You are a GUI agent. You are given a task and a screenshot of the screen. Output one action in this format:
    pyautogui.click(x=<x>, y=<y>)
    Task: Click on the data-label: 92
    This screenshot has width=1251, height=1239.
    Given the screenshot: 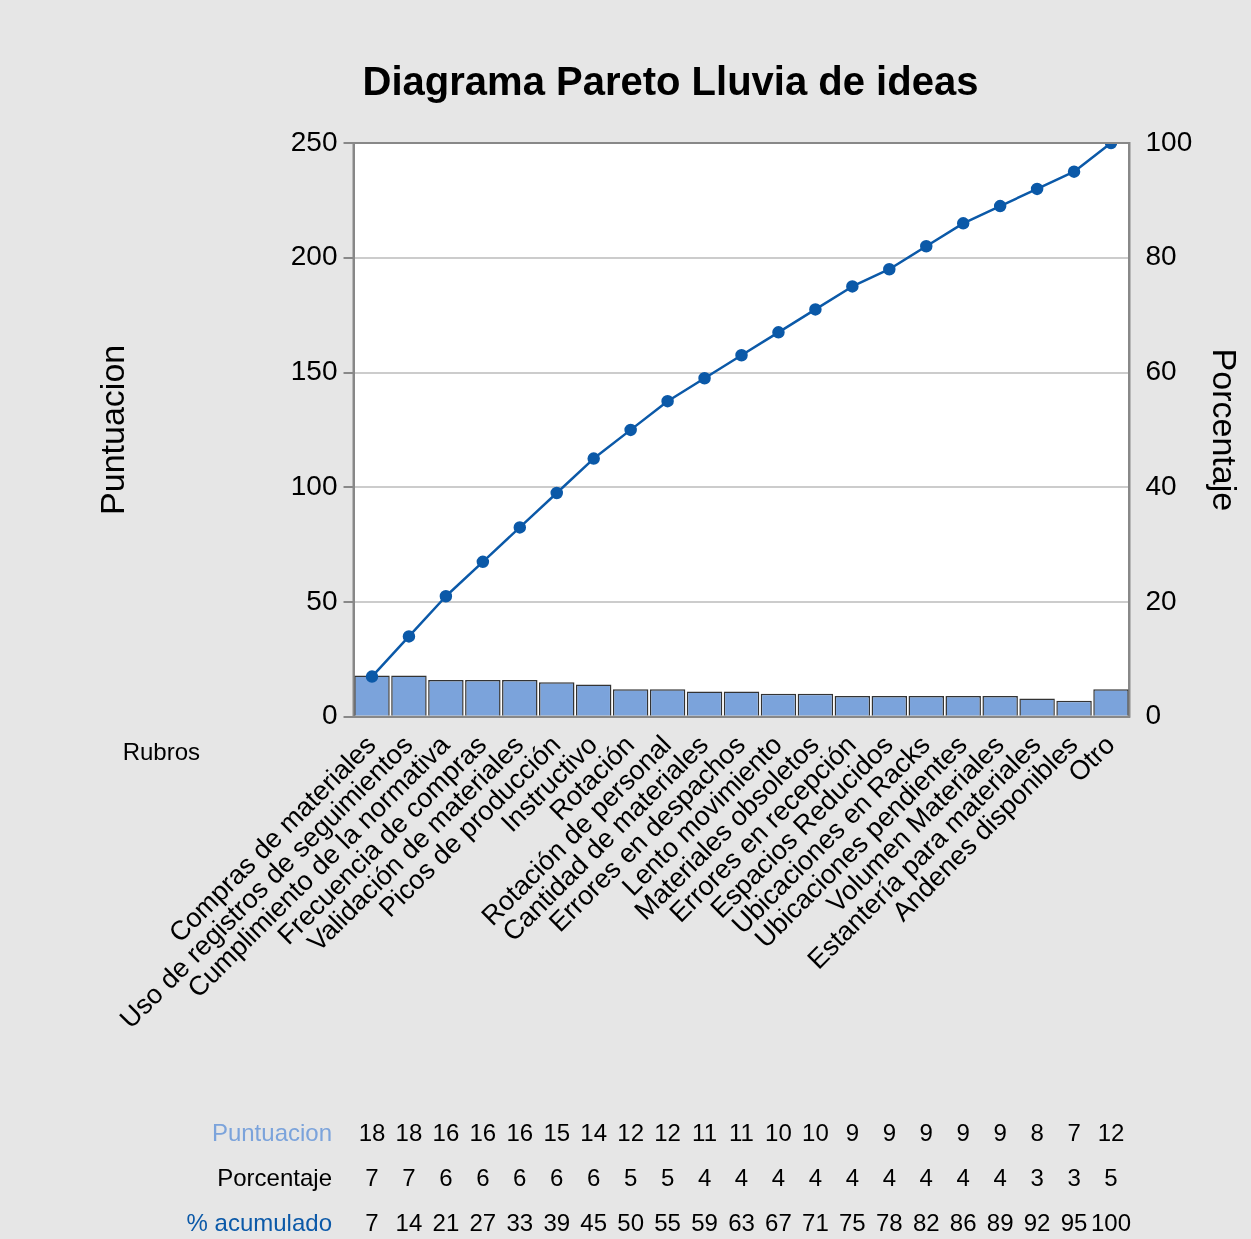 What is the action you would take?
    pyautogui.click(x=1037, y=1222)
    